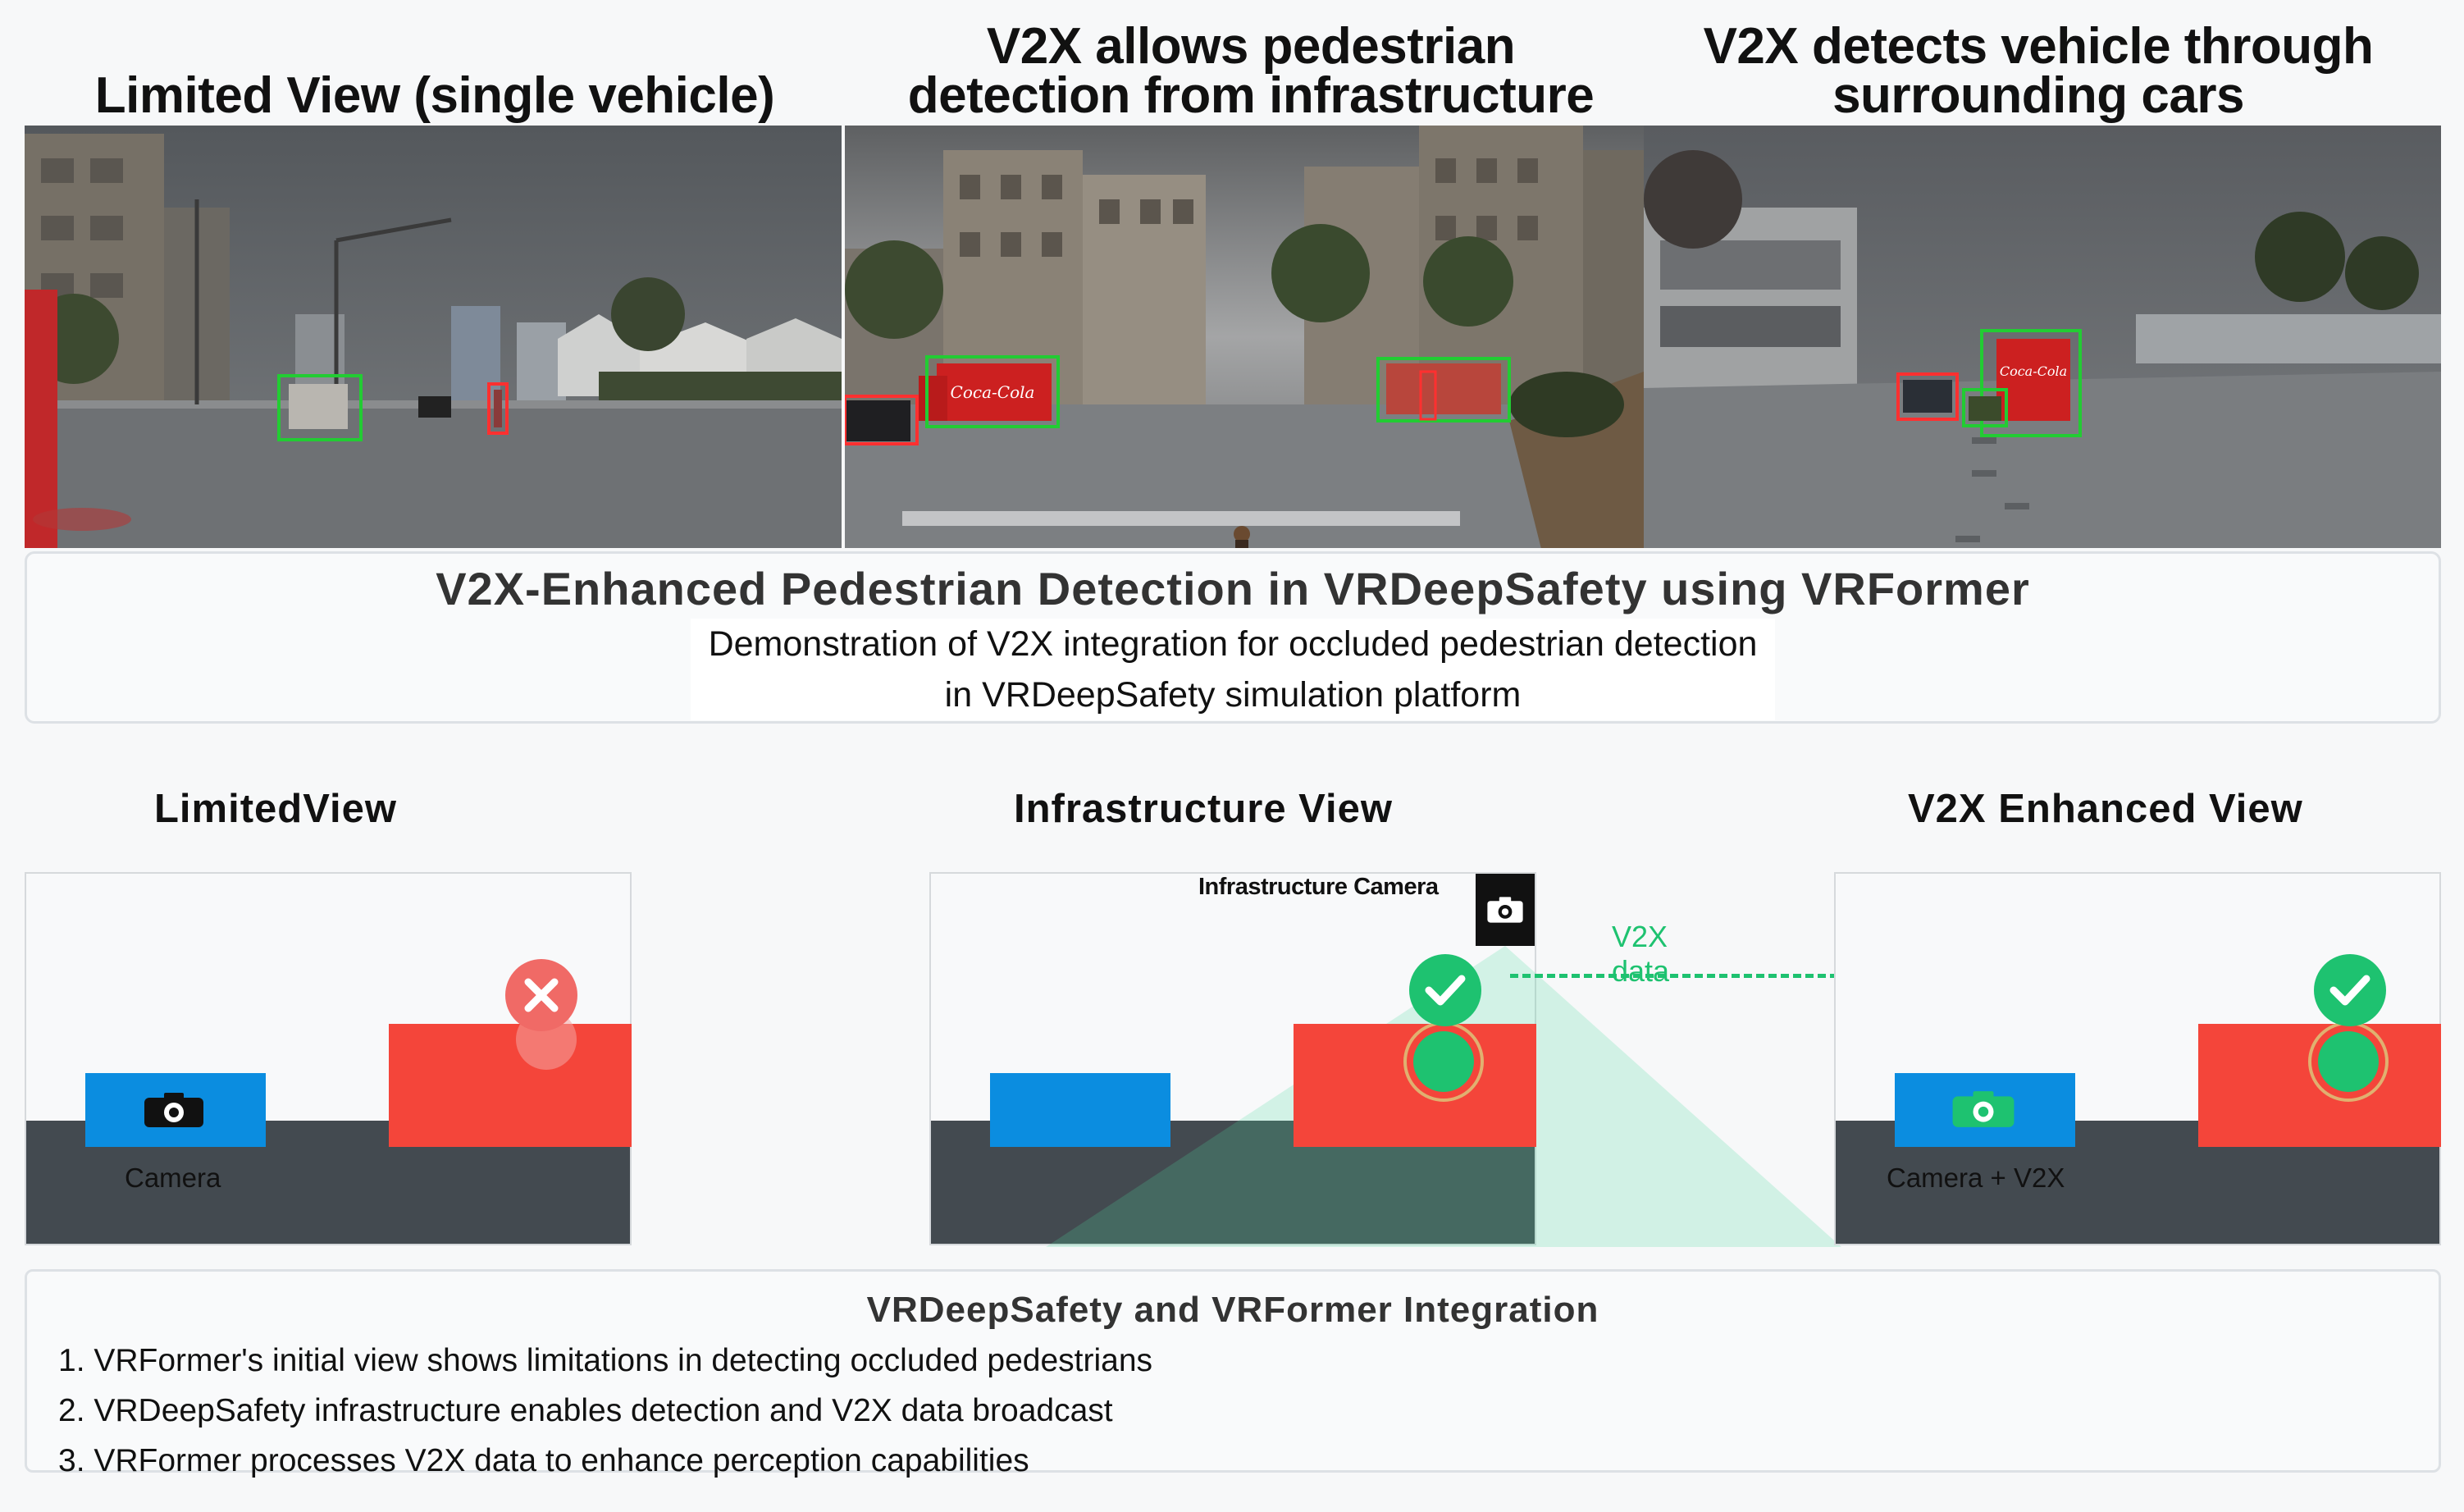  Describe the element at coordinates (2038, 95) in the screenshot. I see `v2x-title-line2: surrounding cars` at that location.